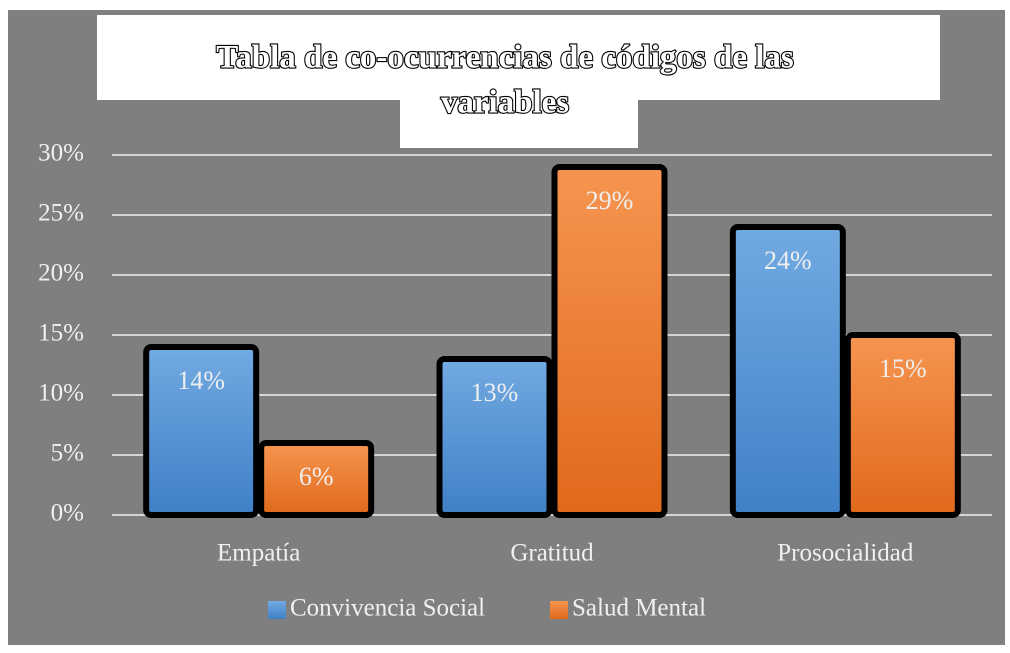 The width and height of the screenshot is (1010, 653). What do you see at coordinates (61, 153) in the screenshot?
I see `y-tick-label: 30%` at bounding box center [61, 153].